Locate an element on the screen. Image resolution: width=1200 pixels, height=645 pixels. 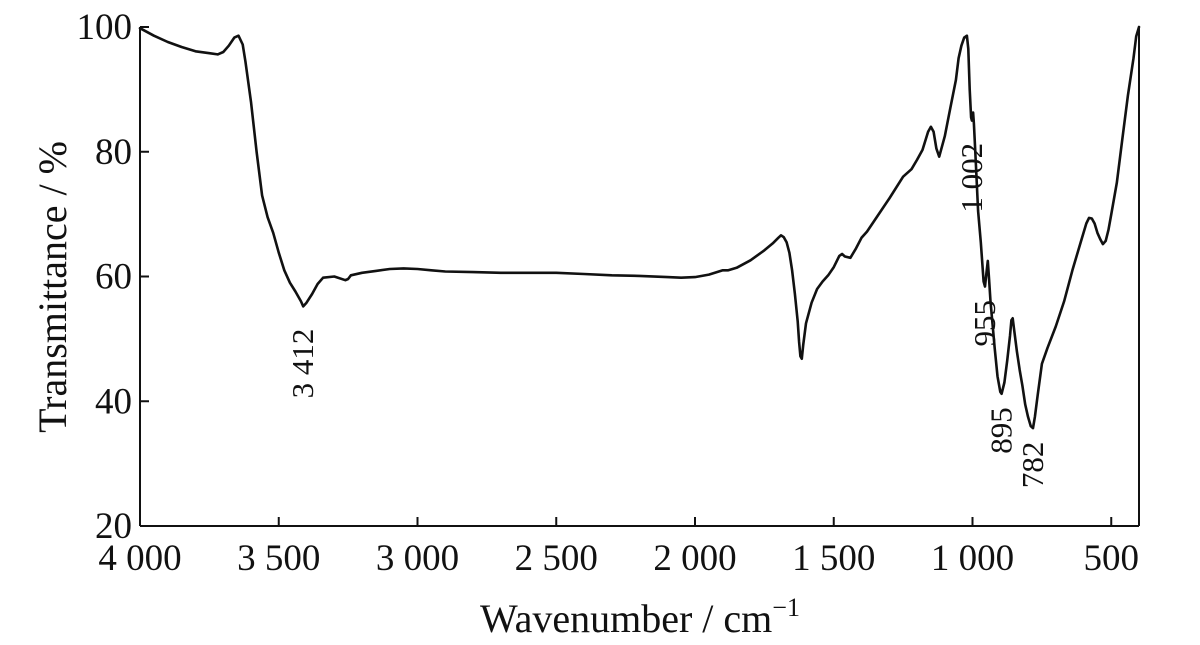
x-axis-ticks: 4 000 3 500 3 000 2 500 2 000 1 500 1 000 500 is located at coordinates (618, 548).